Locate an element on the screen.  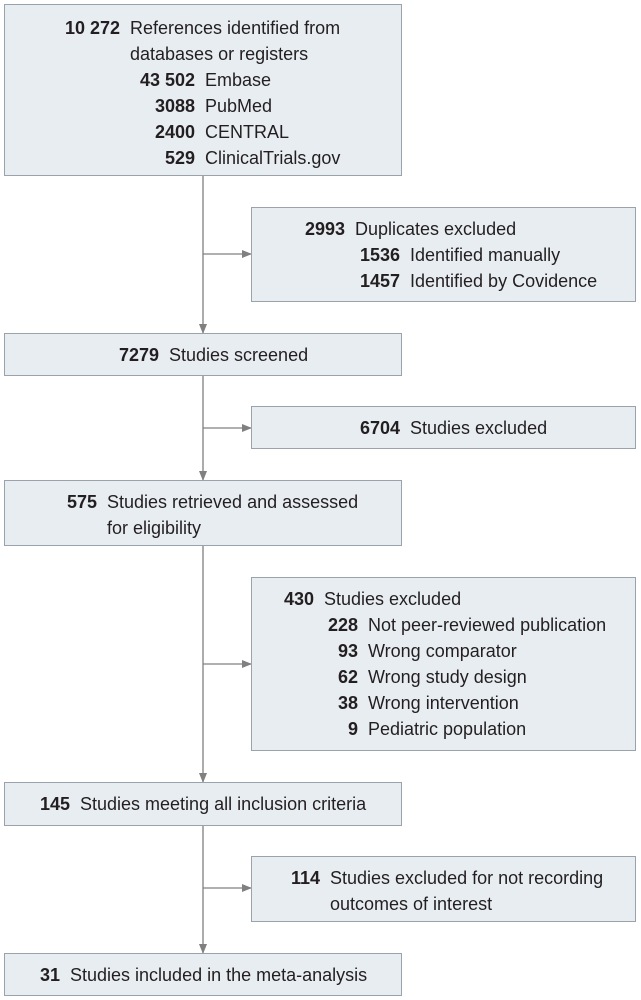
exclusion-reason-row: 93 Wrong comparator is located at coordinates (443, 651).